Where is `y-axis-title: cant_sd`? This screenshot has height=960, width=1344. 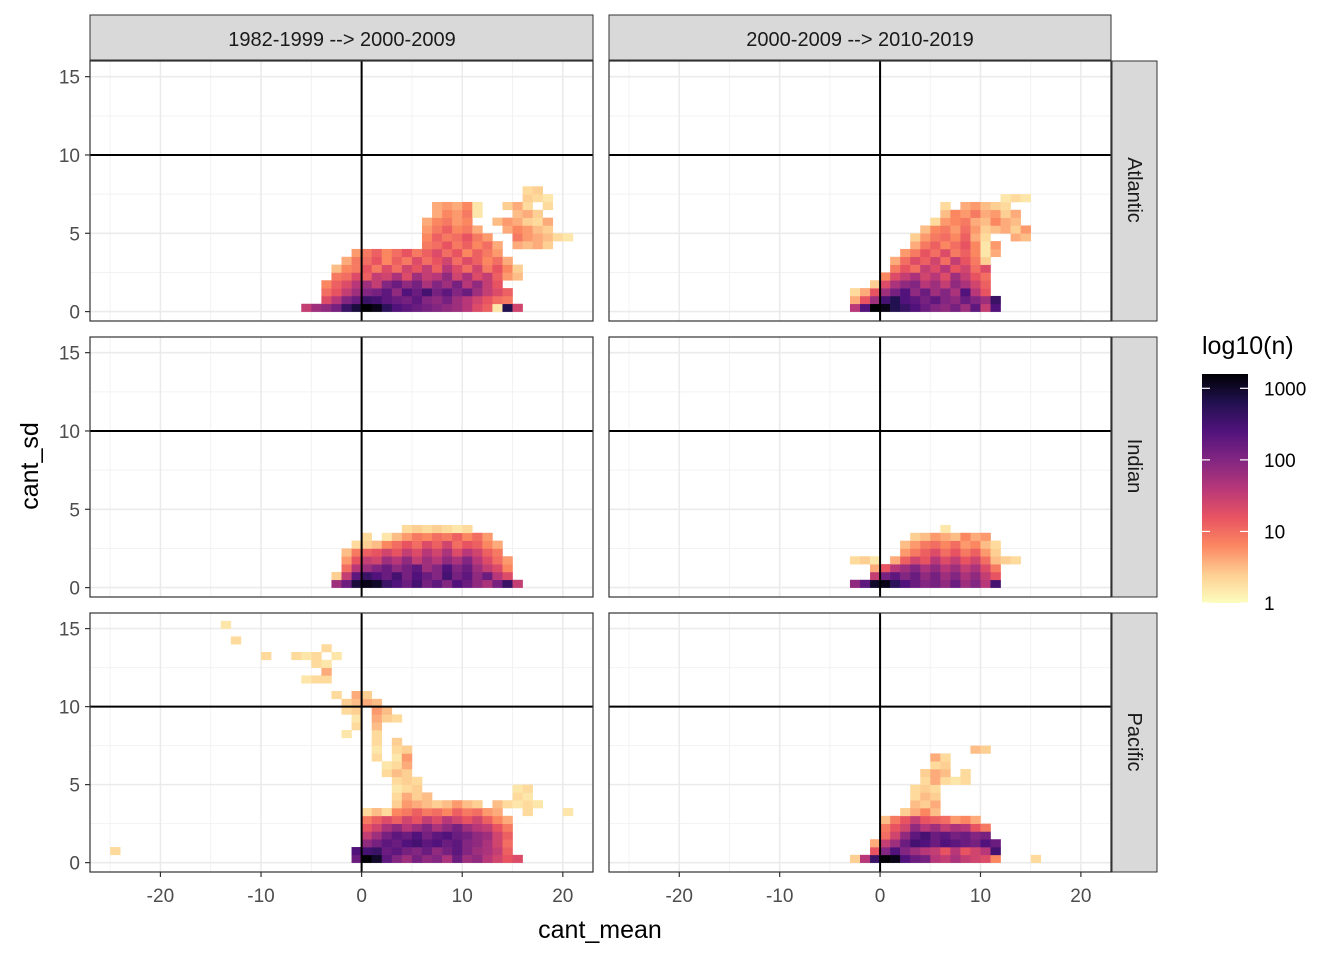
y-axis-title: cant_sd is located at coordinates (30, 466).